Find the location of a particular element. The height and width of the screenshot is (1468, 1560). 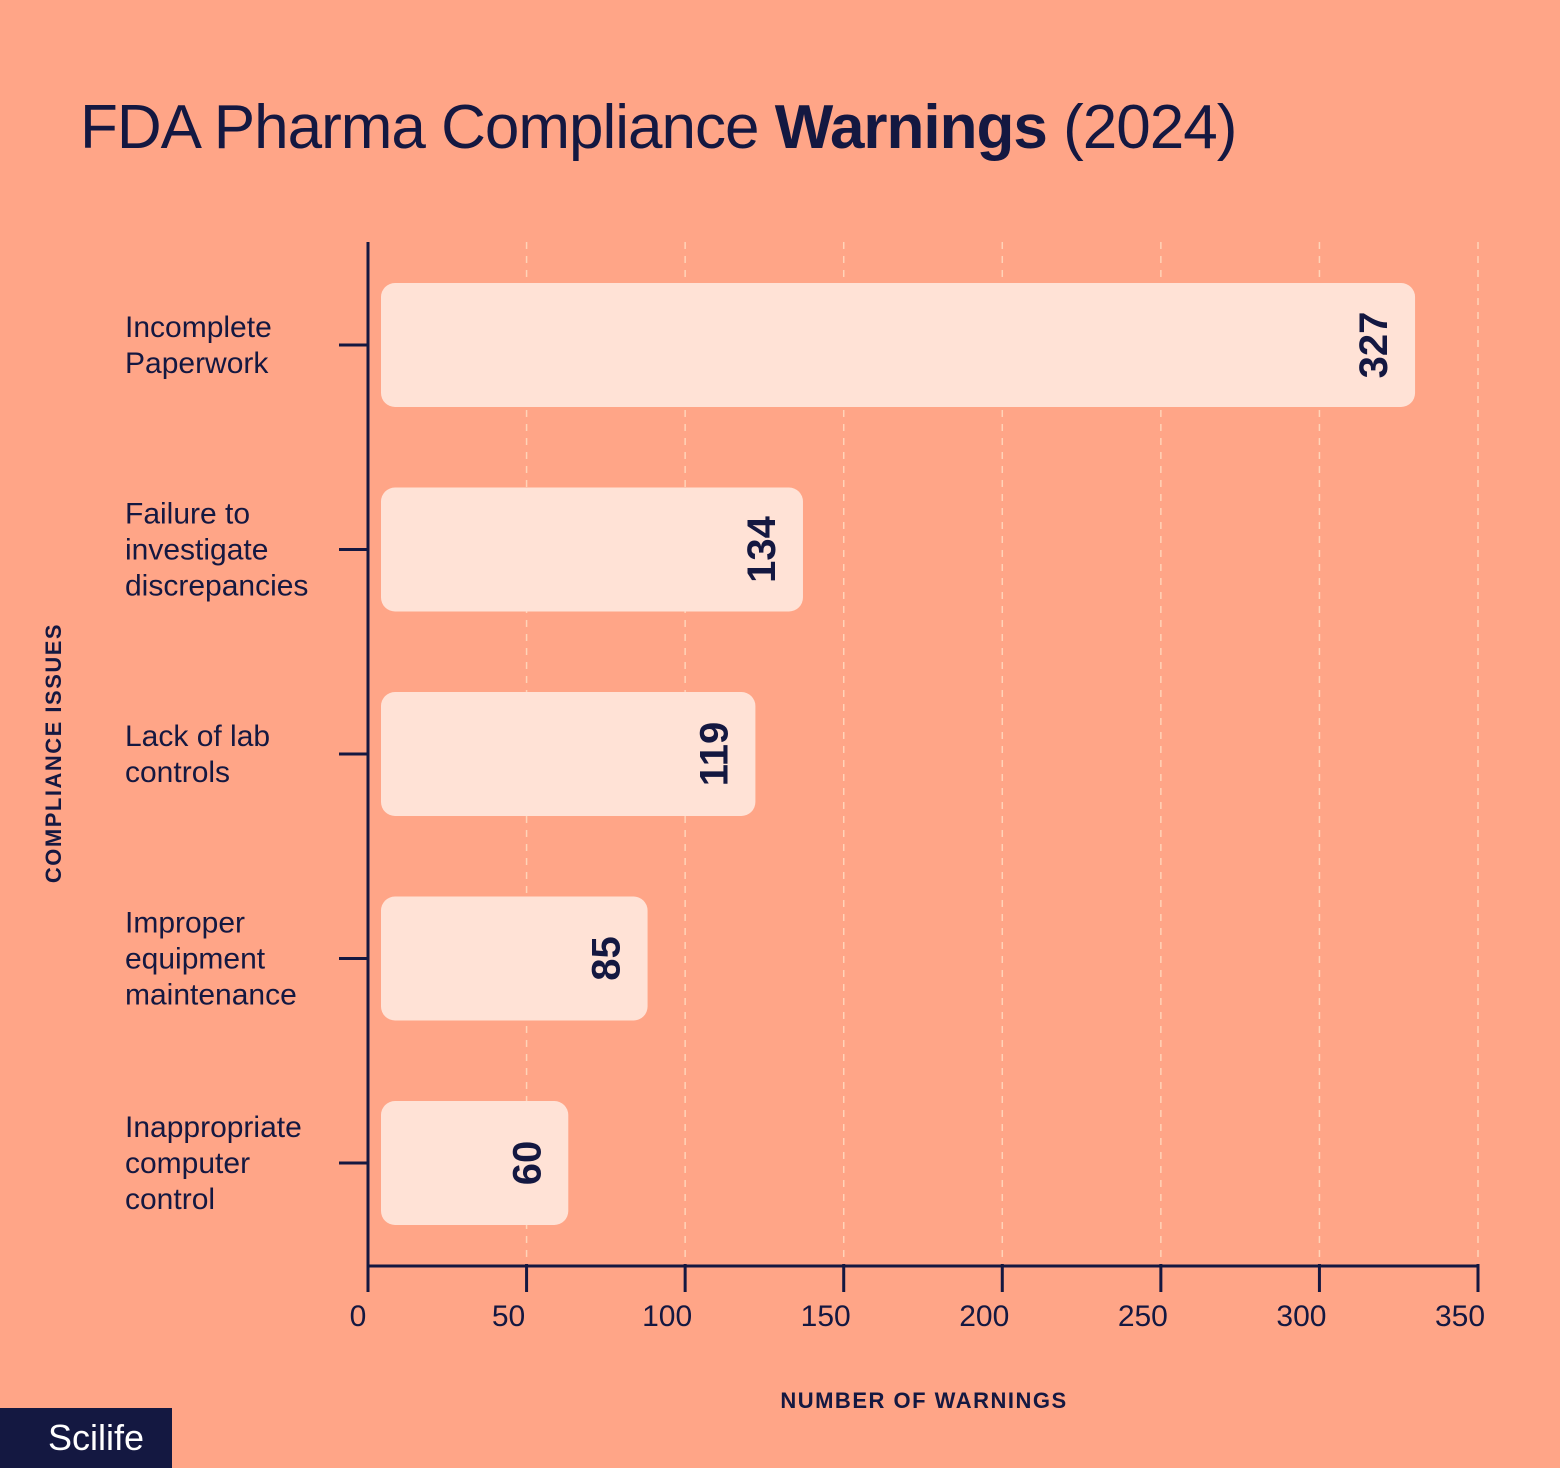

x-tick-label-50: 50 is located at coordinates (508, 1316).